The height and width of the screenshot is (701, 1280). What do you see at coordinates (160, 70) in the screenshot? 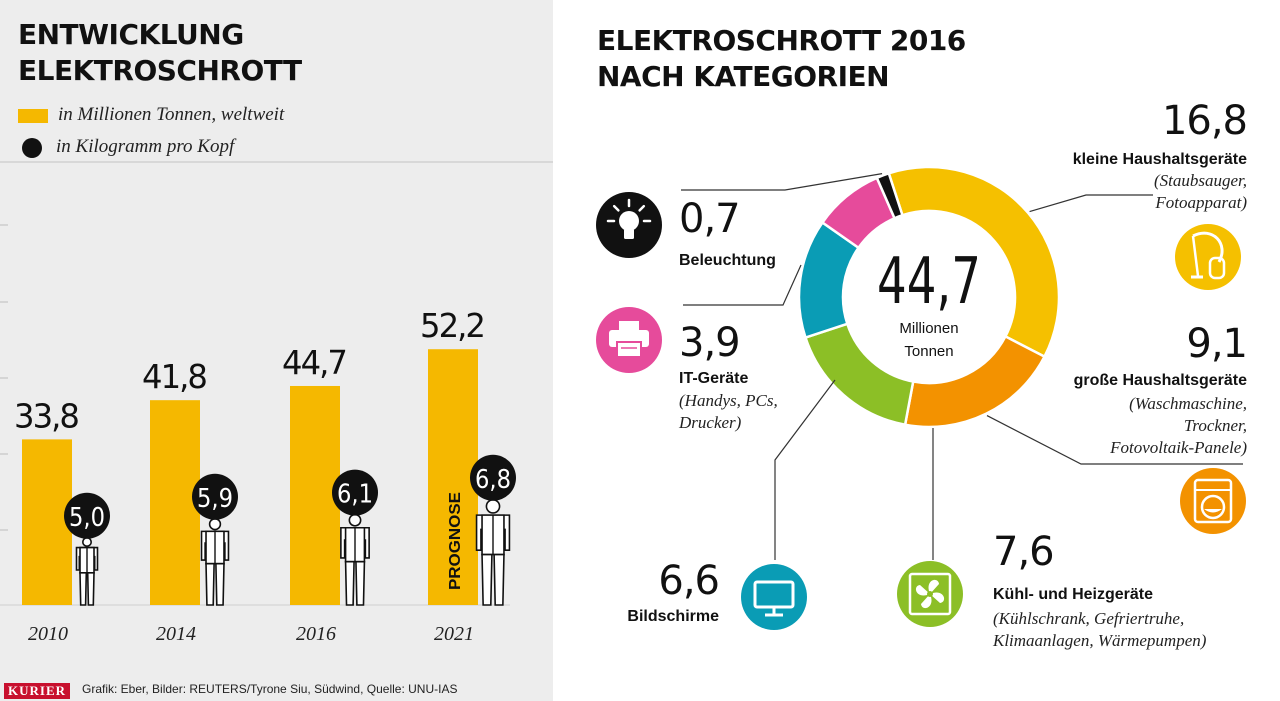
I see `bar-chart-title-line2: ELEKTROSCHROTT` at bounding box center [160, 70].